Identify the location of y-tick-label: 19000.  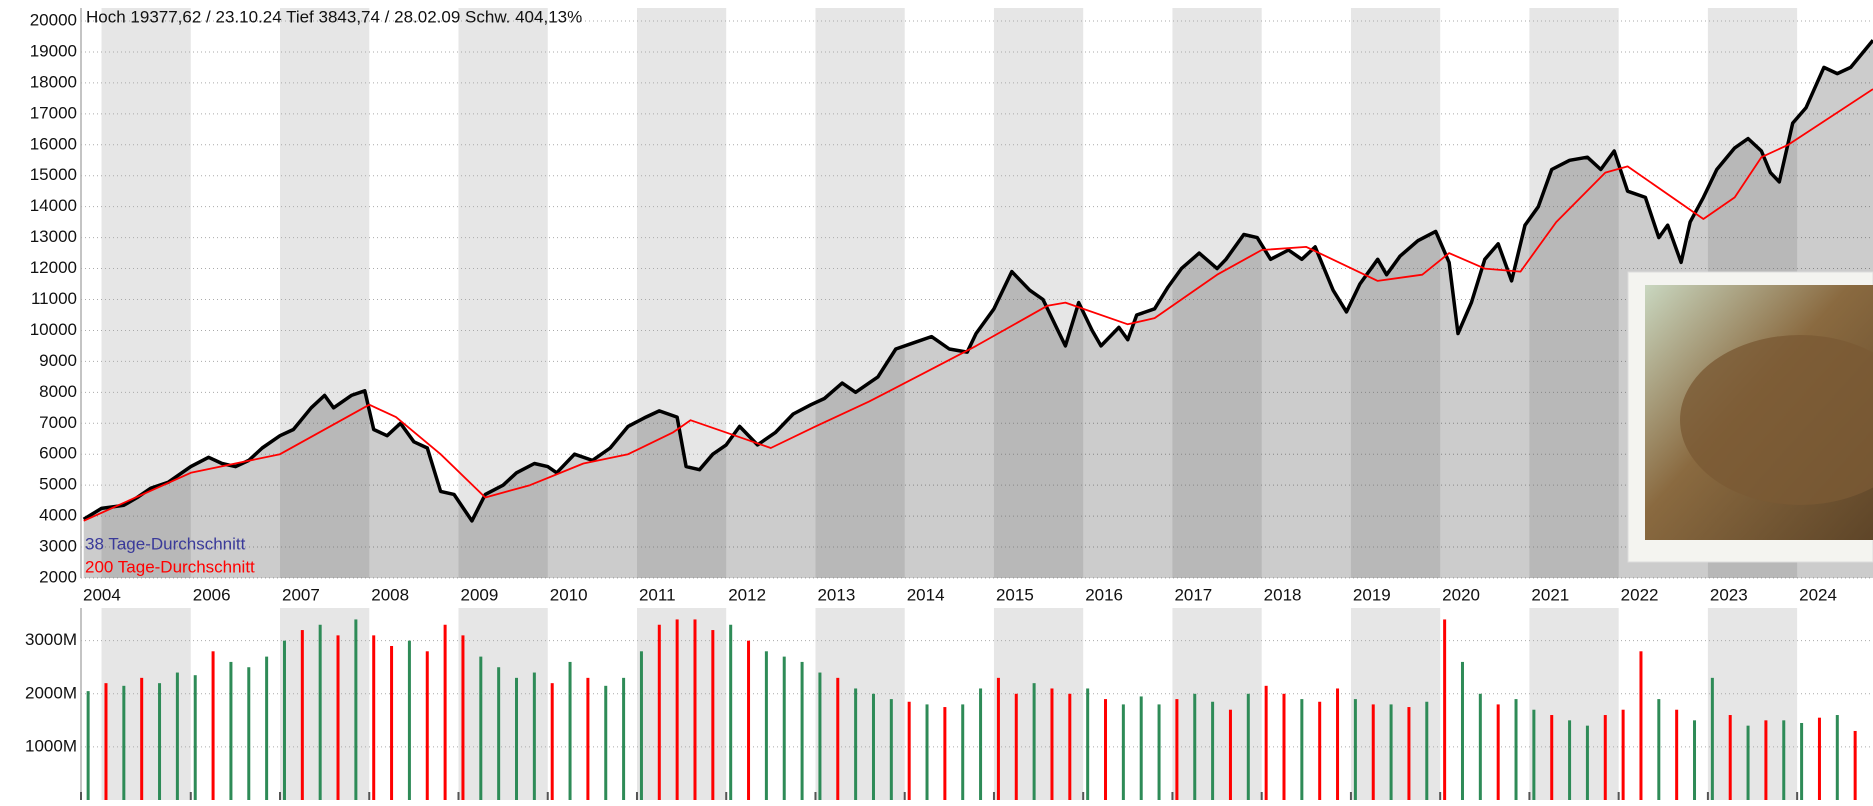
(53, 50).